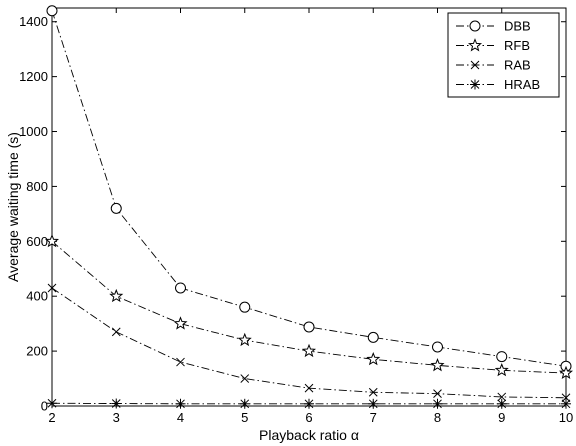 This screenshot has height=446, width=576. Describe the element at coordinates (116, 417) in the screenshot. I see `x-tick-label: 3` at that location.